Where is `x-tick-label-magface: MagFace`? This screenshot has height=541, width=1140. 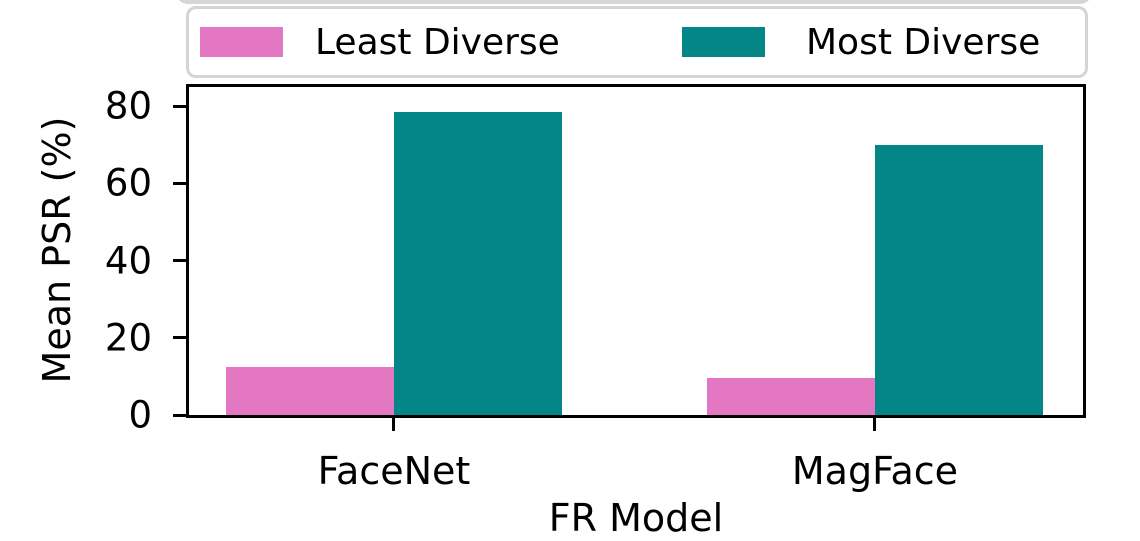
x-tick-label-magface: MagFace is located at coordinates (875, 471).